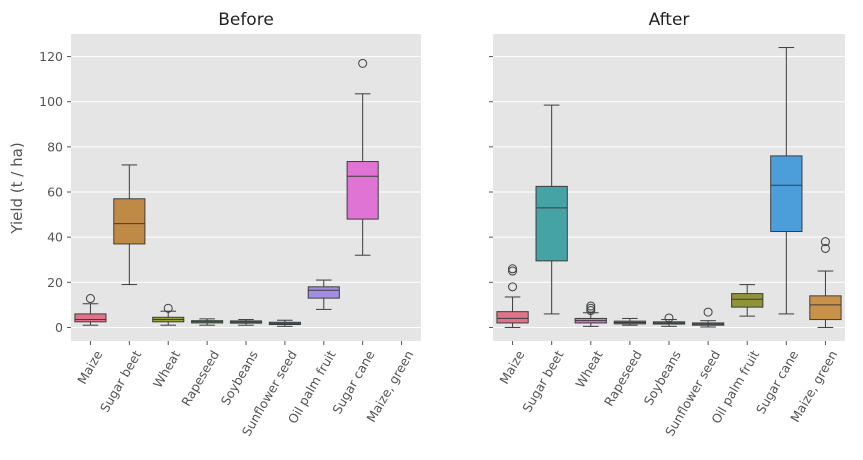 This screenshot has height=460, width=863. I want to click on y-axis-label: Yield (t / ha), so click(17, 188).